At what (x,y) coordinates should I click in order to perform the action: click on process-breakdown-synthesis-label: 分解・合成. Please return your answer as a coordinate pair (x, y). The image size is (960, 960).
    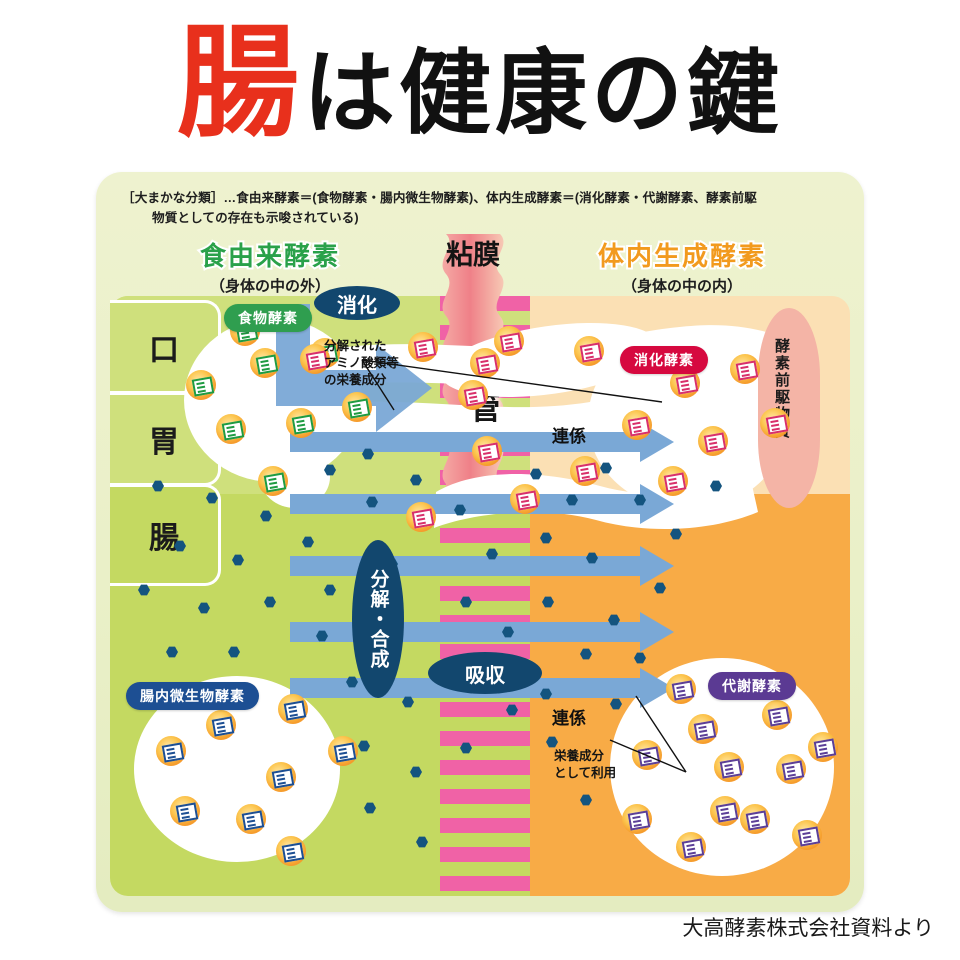
    Looking at the image, I should click on (378, 619).